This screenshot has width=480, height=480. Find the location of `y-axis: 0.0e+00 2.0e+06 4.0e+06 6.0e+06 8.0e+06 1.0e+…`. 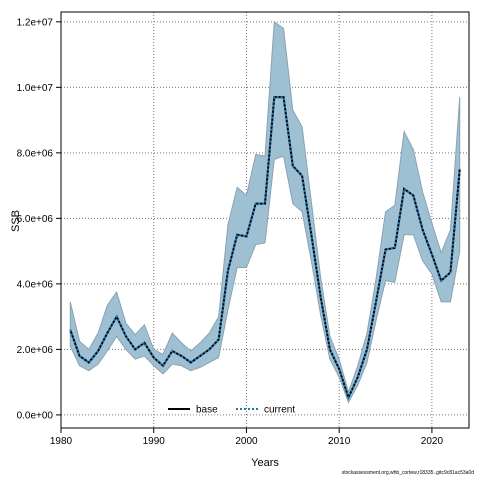

y-axis: 0.0e+00 2.0e+06 4.0e+06 6.0e+06 8.0e+06 1.0e+… is located at coordinates (39, 219).